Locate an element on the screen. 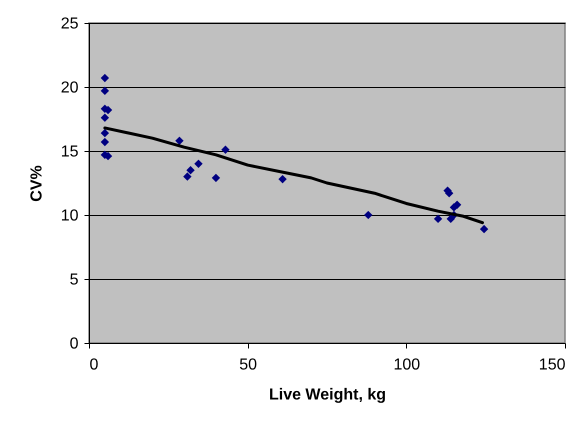  y-axis-title: CV% is located at coordinates (37, 183).